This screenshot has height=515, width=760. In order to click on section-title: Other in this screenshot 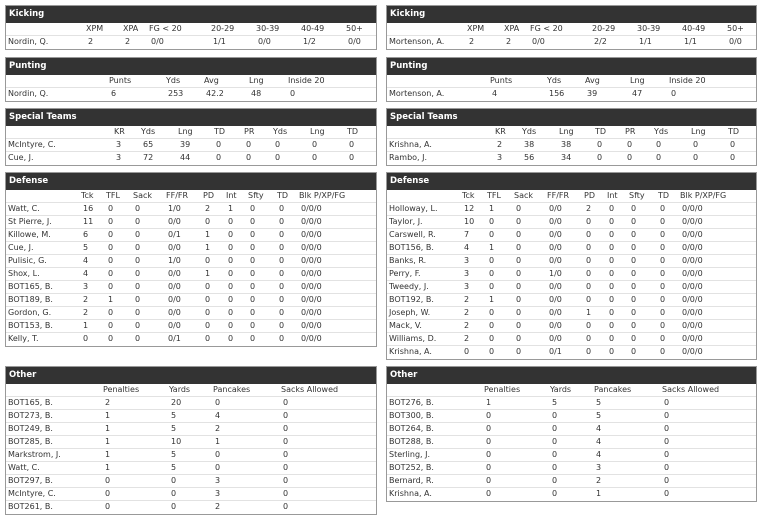, I will do `click(571, 375)`.